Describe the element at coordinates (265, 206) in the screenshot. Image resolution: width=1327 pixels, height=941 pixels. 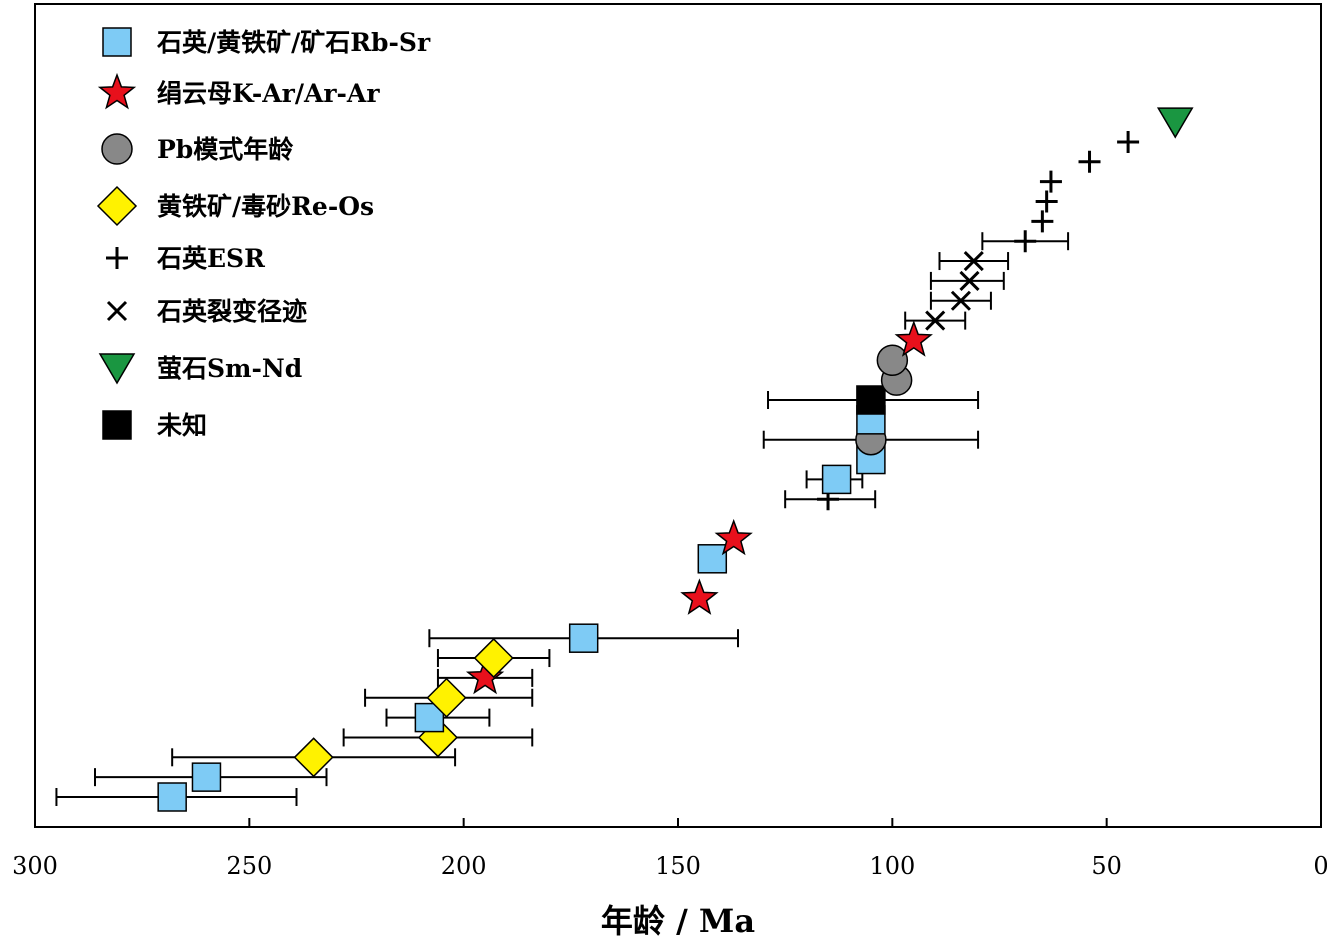
I see `legend-label: 黄铁矿/毒砂Re-Os` at that location.